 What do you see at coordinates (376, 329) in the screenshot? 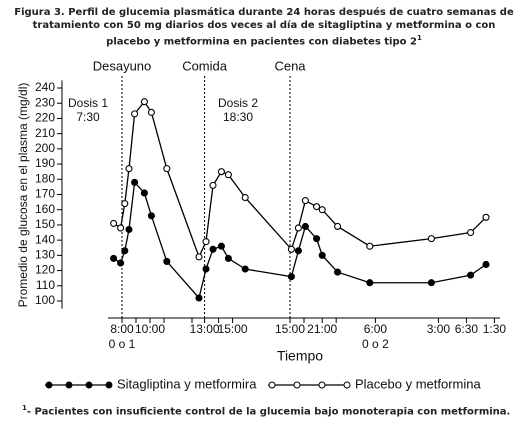
I see `x-tick-label: 6:00` at bounding box center [376, 329].